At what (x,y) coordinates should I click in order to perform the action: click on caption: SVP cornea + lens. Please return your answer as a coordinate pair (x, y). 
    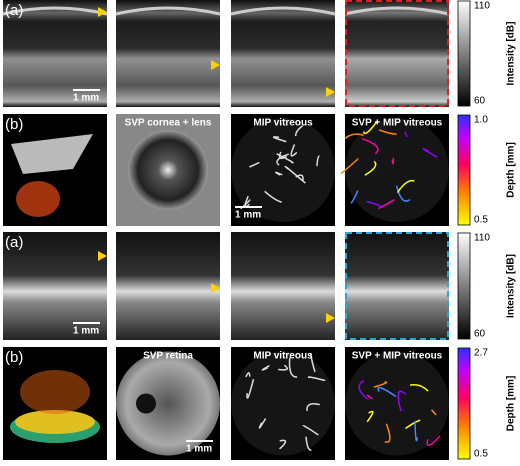
    Looking at the image, I should click on (168, 123).